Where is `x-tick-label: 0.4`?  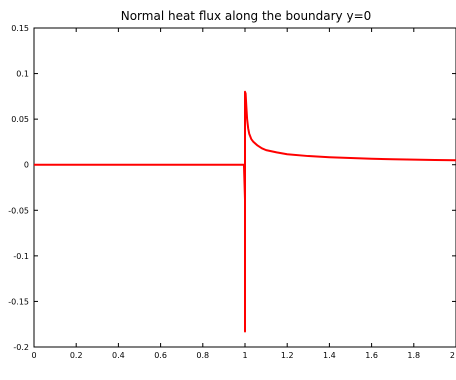 x-tick-label: 0.4 is located at coordinates (118, 355).